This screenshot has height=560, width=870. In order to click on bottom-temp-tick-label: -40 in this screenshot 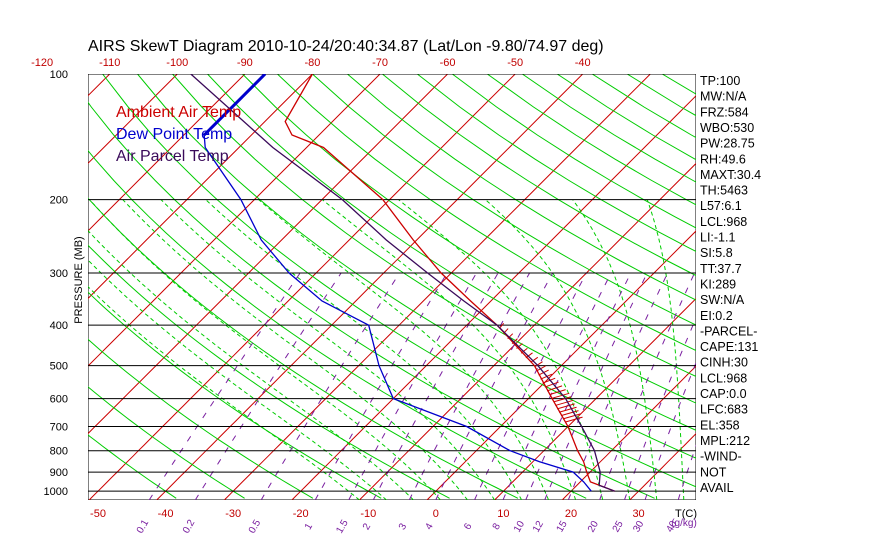, I will do `click(166, 514)`.